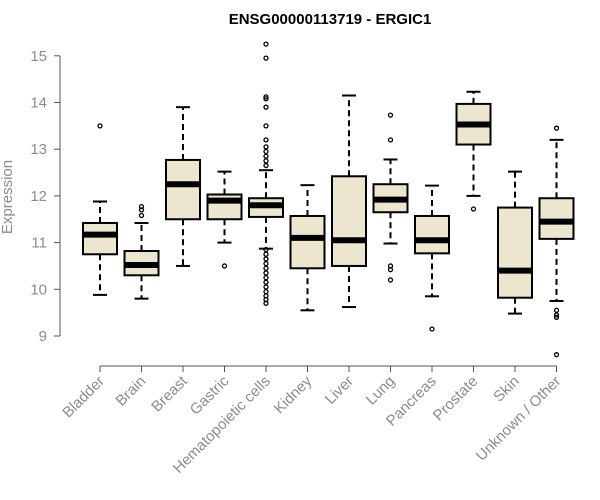 The width and height of the screenshot is (600, 500). Describe the element at coordinates (8, 197) in the screenshot. I see `y-axis-label: Expression` at that location.